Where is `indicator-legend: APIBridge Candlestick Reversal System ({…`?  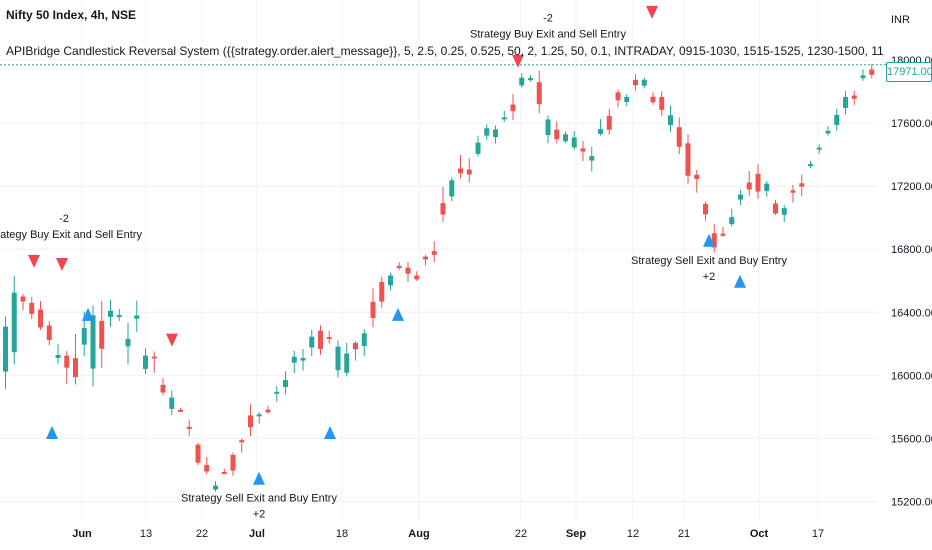 indicator-legend: APIBridge Candlestick Reversal System ({… is located at coordinates (445, 51).